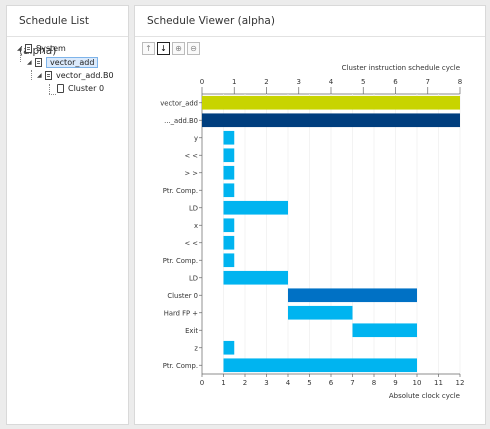 This screenshot has width=490, height=429. What do you see at coordinates (331, 82) in the screenshot?
I see `top-tick-label: 4` at bounding box center [331, 82].